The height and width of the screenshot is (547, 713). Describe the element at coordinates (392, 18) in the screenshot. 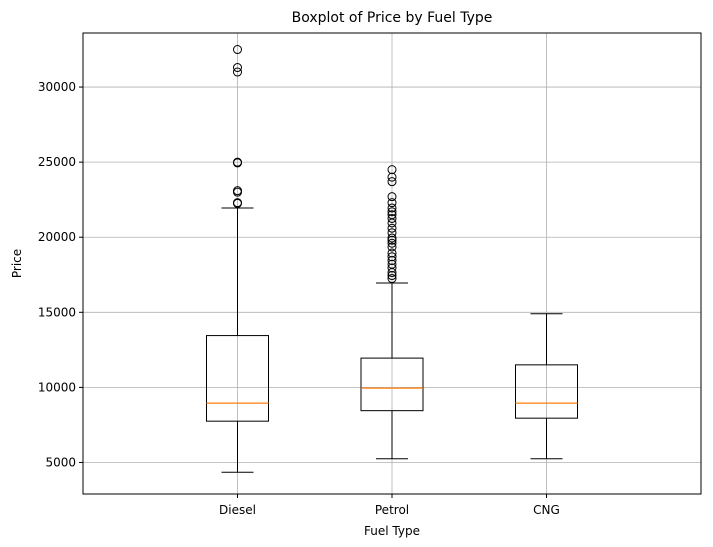

I see `chart-title: Boxplot of Price by Fuel Type` at that location.